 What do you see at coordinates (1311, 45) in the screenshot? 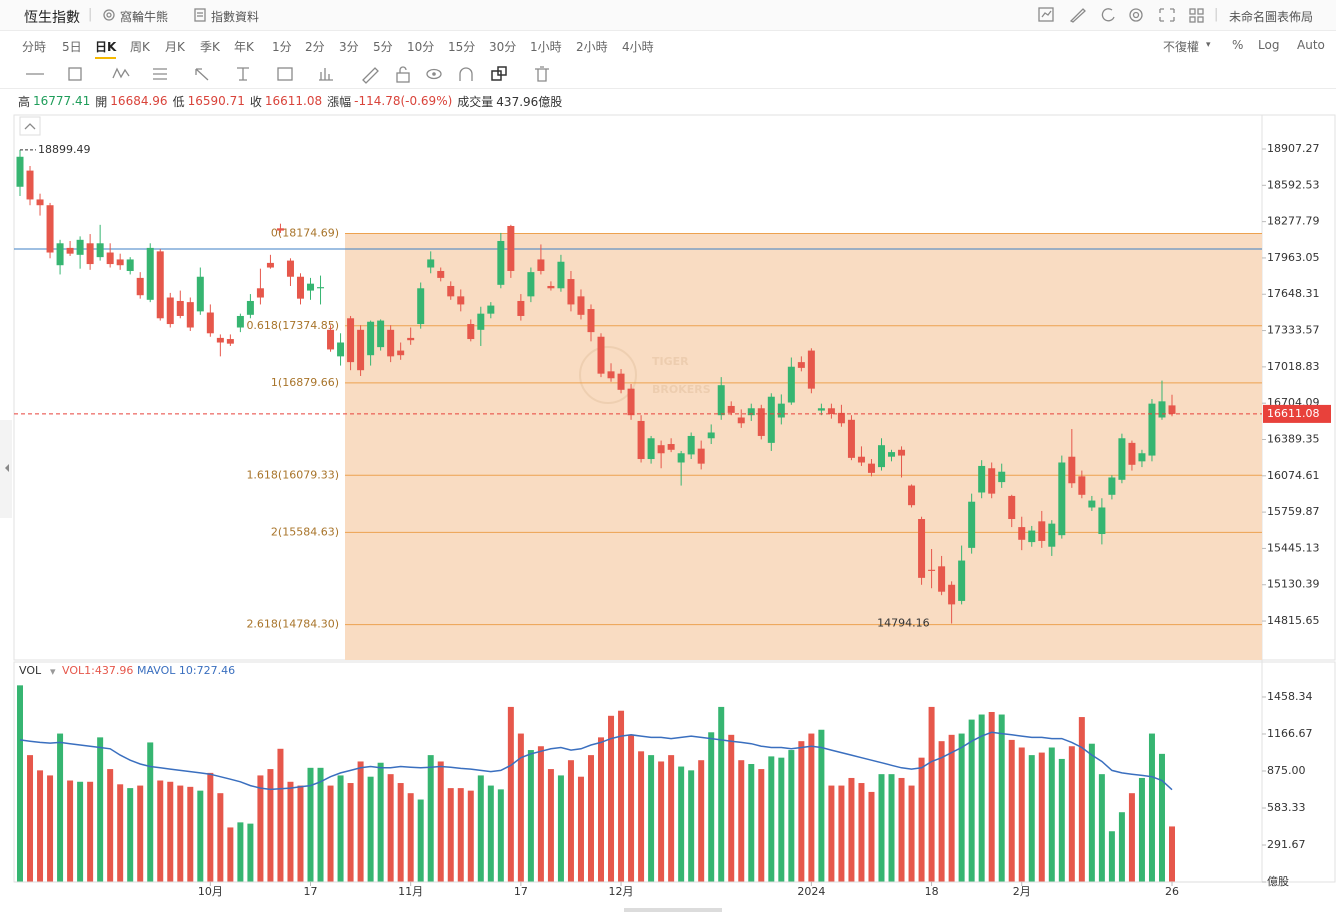
I see `chart-option: Auto` at bounding box center [1311, 45].